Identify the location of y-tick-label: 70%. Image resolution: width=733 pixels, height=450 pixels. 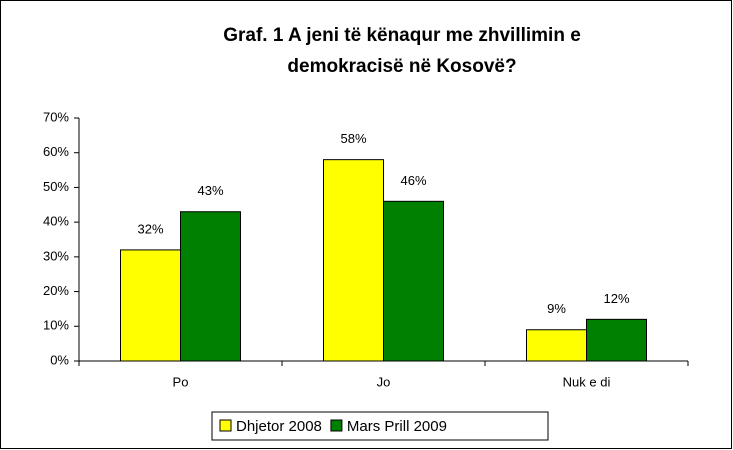
(56, 116).